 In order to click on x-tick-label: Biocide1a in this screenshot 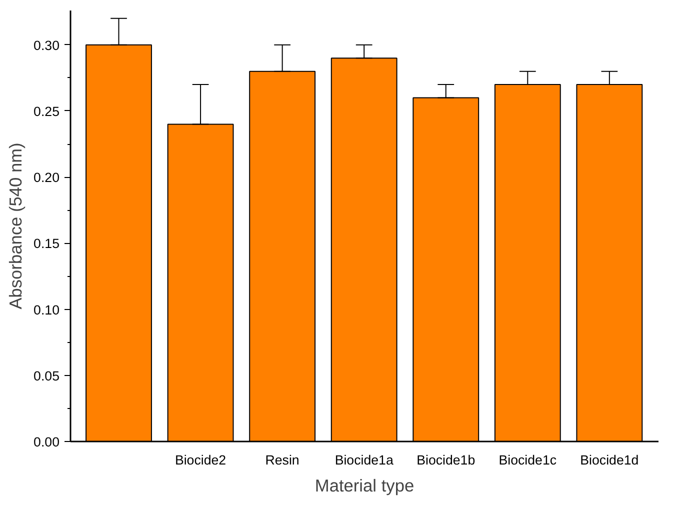, I will do `click(364, 460)`.